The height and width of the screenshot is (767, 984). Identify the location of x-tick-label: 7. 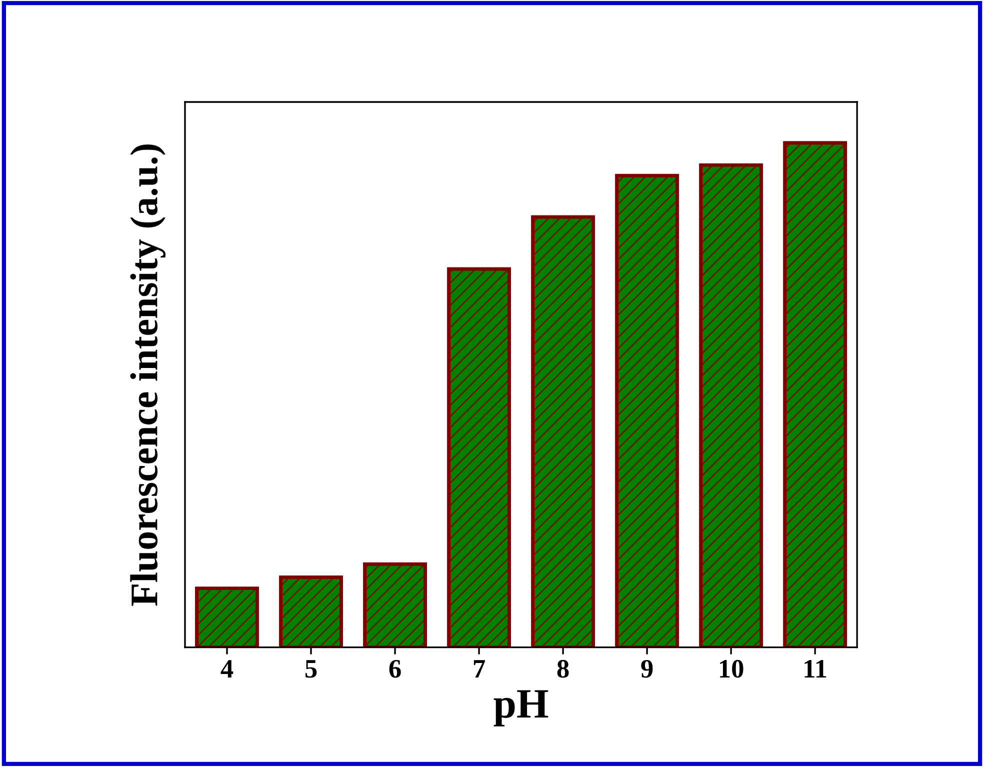
(479, 669).